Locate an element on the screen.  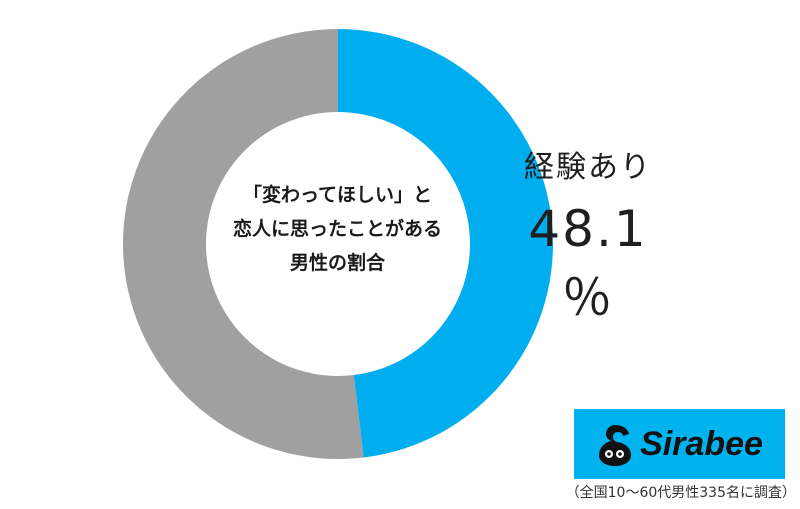
center-label-line-3: 男性の割合 is located at coordinates (337, 263).